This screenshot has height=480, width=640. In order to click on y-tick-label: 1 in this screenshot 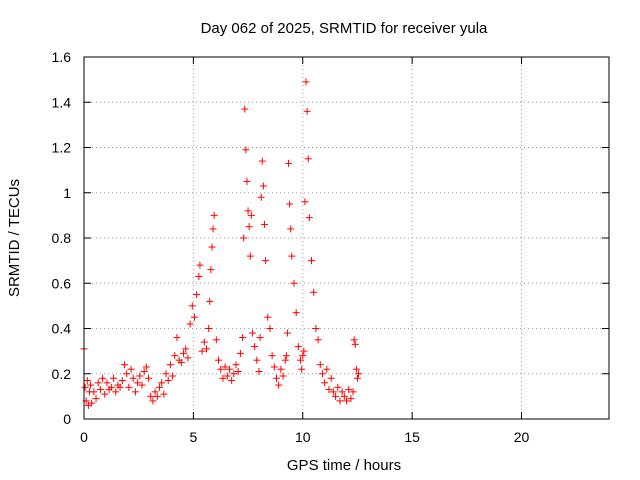, I will do `click(67, 193)`.